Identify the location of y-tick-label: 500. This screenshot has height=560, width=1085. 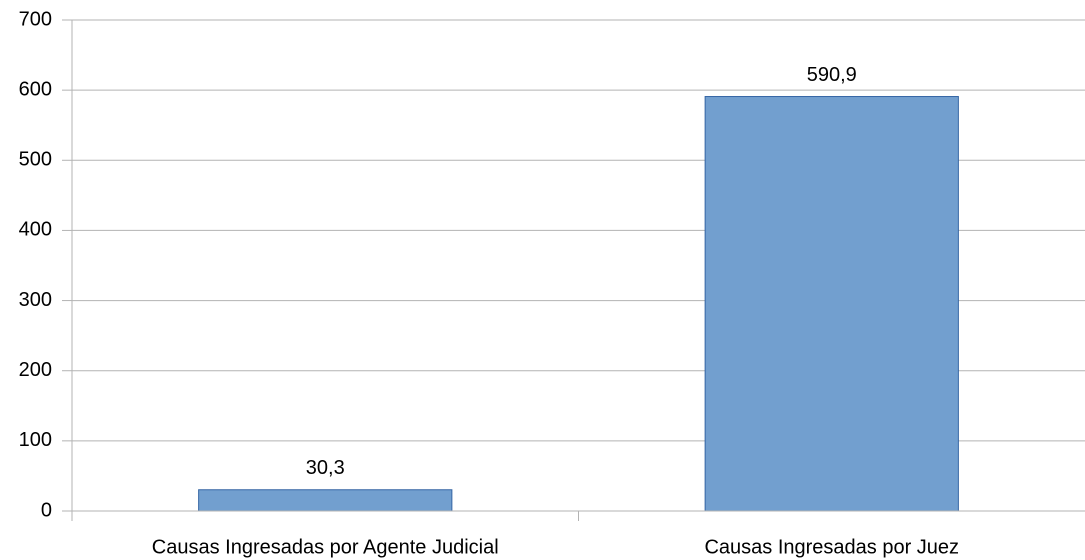
(35, 160).